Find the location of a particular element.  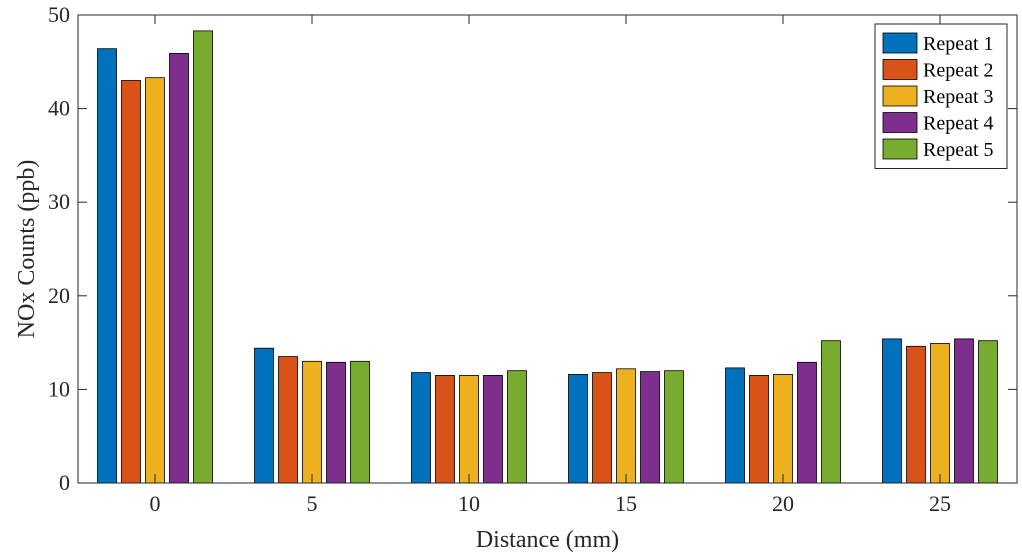

x-tick-label: 15 is located at coordinates (626, 503).